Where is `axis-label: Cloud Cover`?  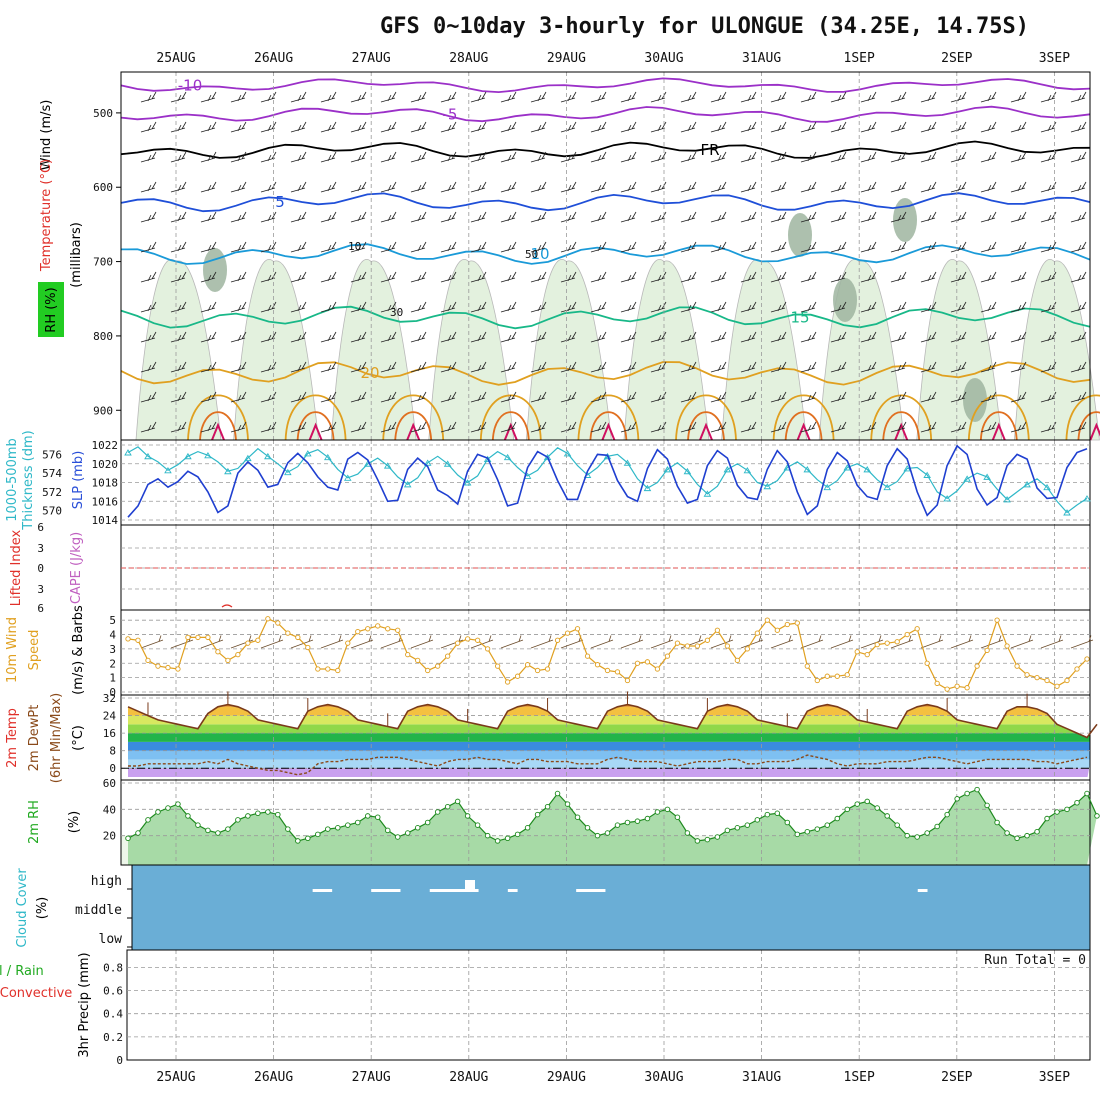 axis-label: Cloud Cover is located at coordinates (22, 908).